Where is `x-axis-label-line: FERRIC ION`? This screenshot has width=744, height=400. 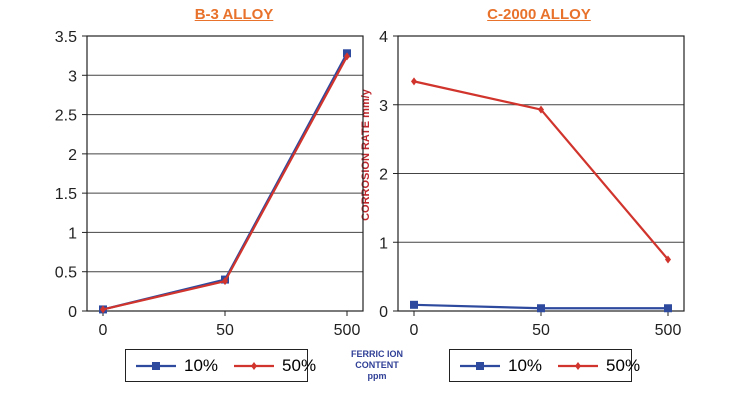
x-axis-label-line: FERRIC ION is located at coordinates (376, 354).